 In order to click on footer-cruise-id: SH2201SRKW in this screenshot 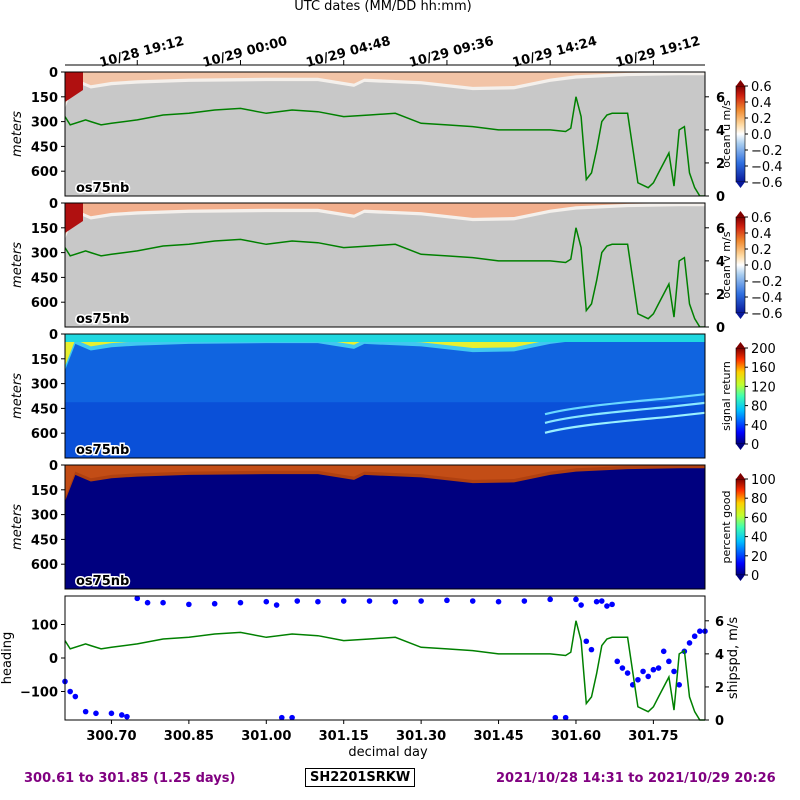, I will do `click(360, 777)`.